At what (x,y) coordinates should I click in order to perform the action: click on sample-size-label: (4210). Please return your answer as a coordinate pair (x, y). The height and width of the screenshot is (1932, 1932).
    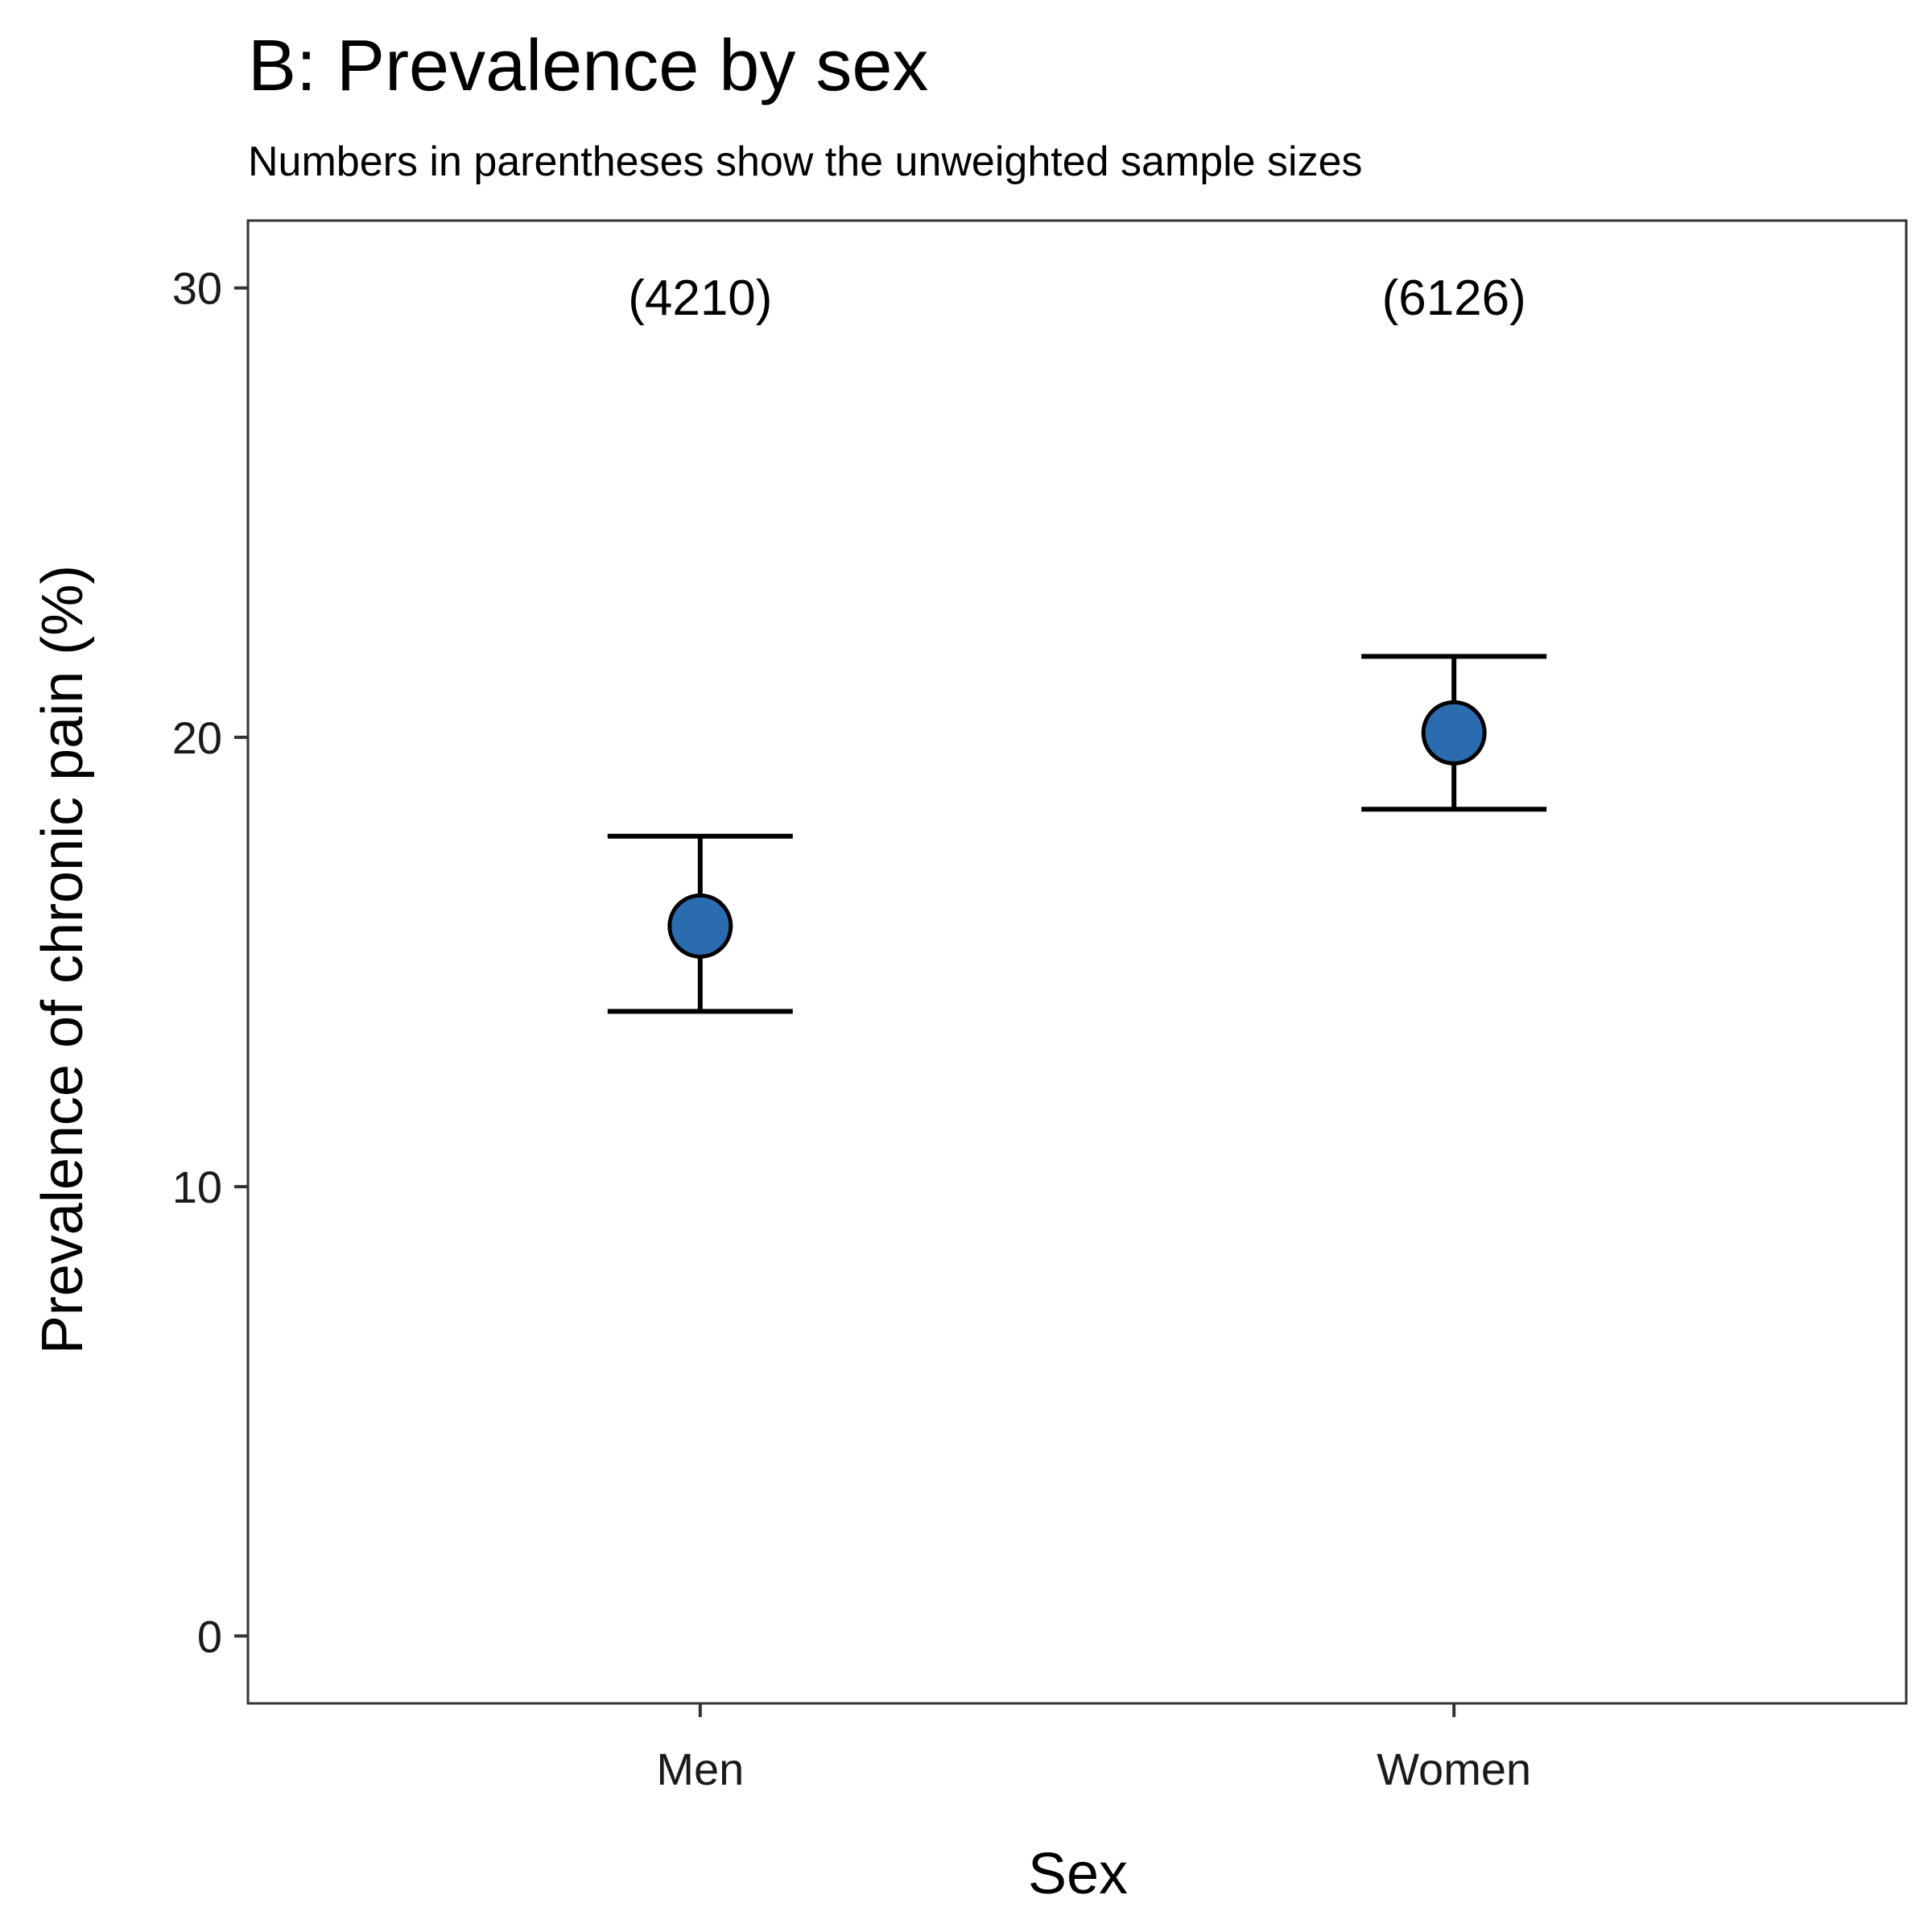
    Looking at the image, I should click on (700, 298).